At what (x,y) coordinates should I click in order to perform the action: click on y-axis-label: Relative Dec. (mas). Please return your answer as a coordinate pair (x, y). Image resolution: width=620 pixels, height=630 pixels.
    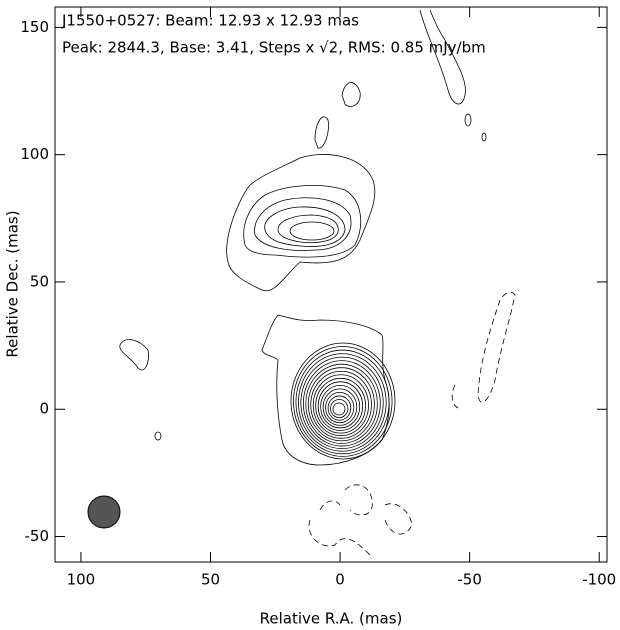
    Looking at the image, I should click on (13, 283).